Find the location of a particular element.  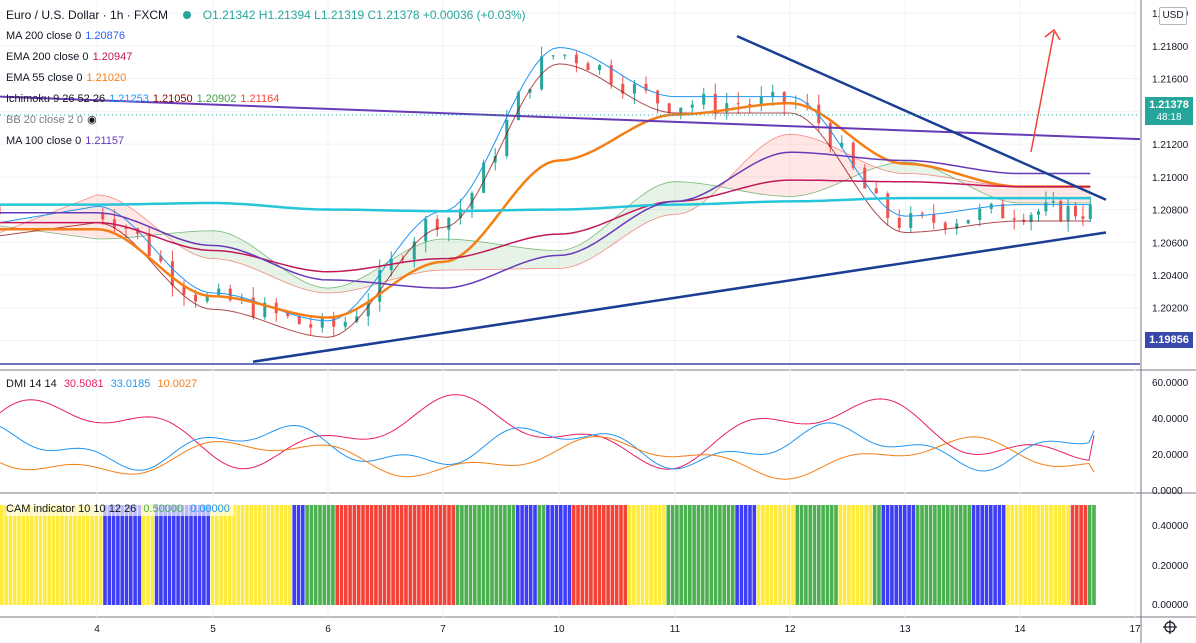

indicator-legend-item: MA 100 close 0 1.21157 is located at coordinates (67, 141).